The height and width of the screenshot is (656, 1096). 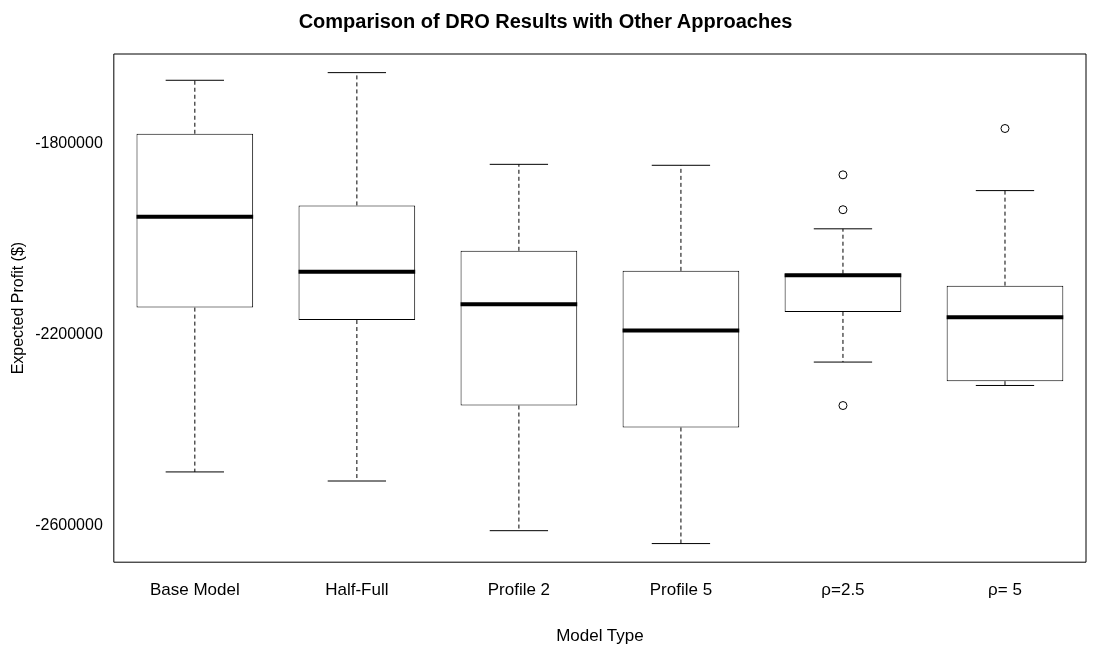 I want to click on y-axis-title: Expected Profit ($), so click(x=18, y=308).